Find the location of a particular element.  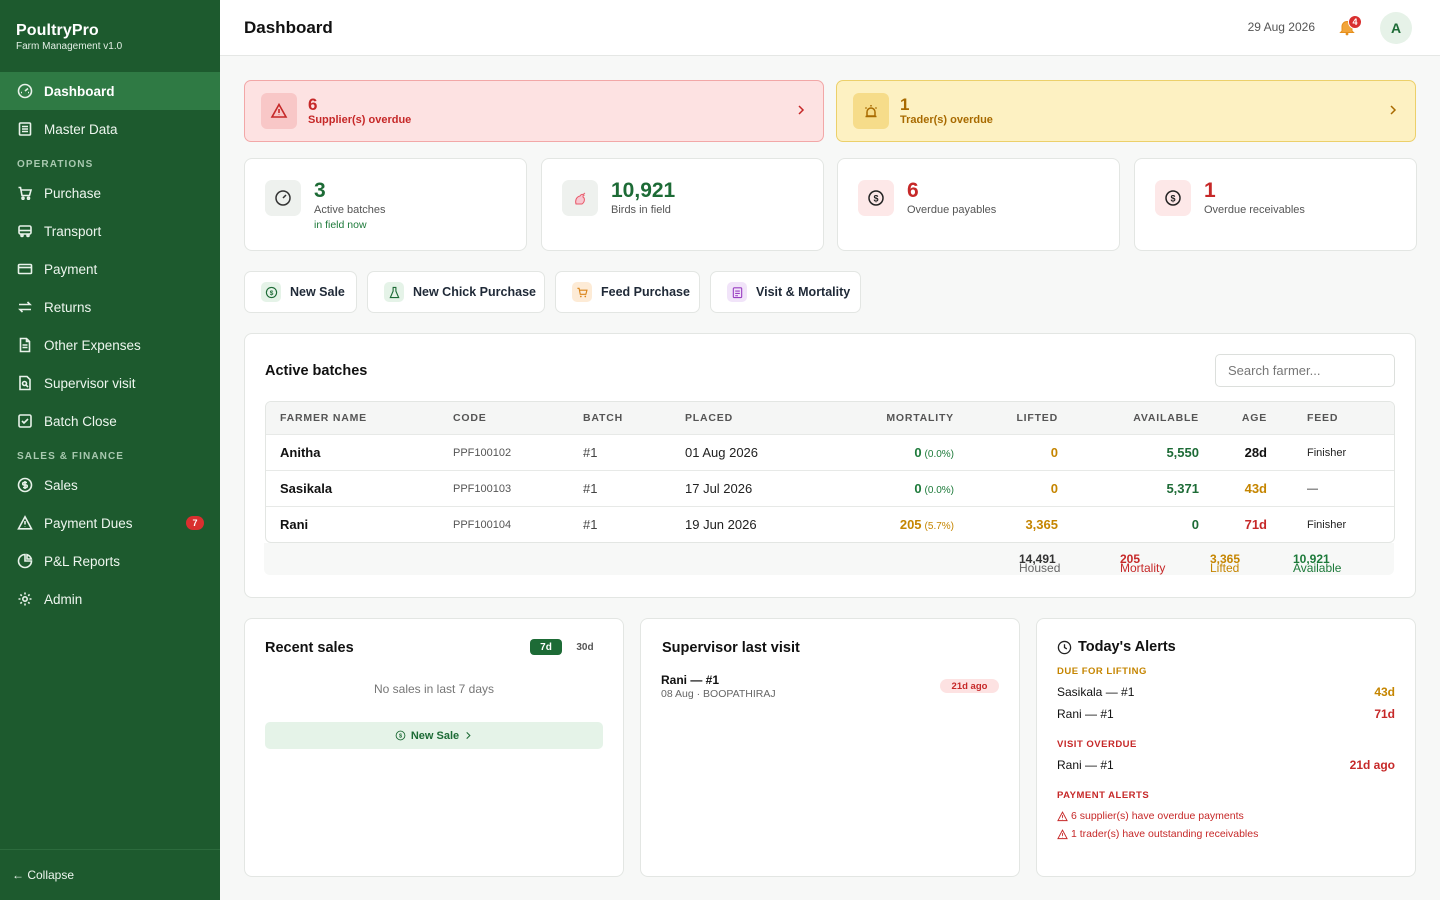

overdue-receivables-card: $ 1 Overdue receivables is located at coordinates (1275, 204).